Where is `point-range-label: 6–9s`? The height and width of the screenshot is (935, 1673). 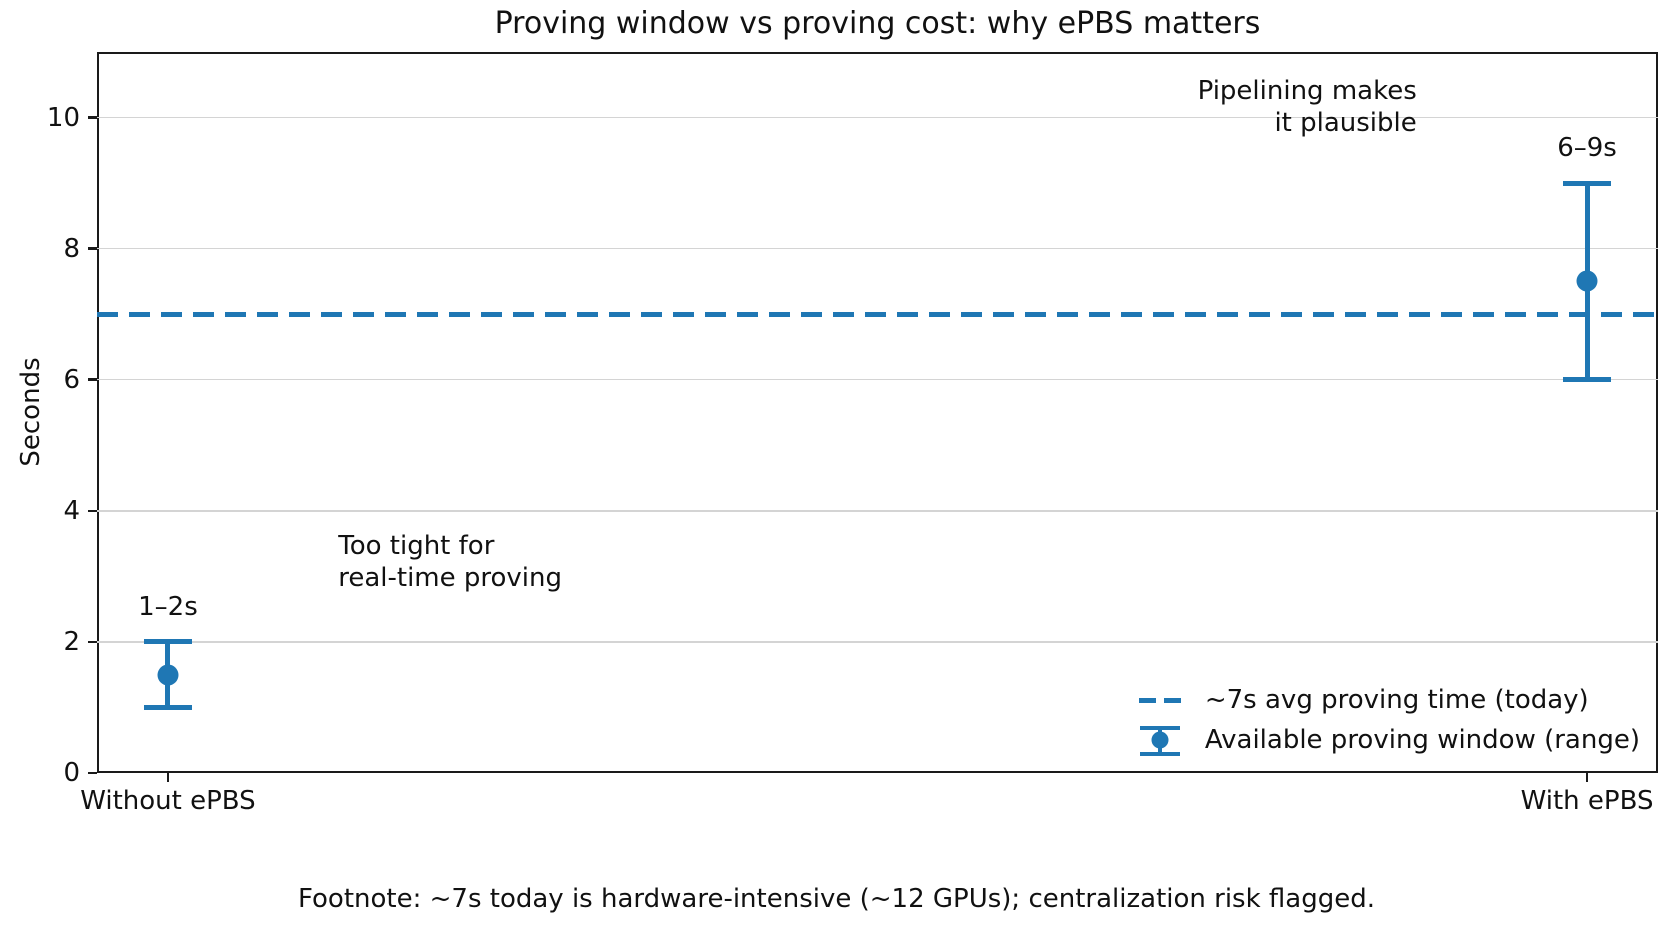 point-range-label: 6–9s is located at coordinates (1587, 148).